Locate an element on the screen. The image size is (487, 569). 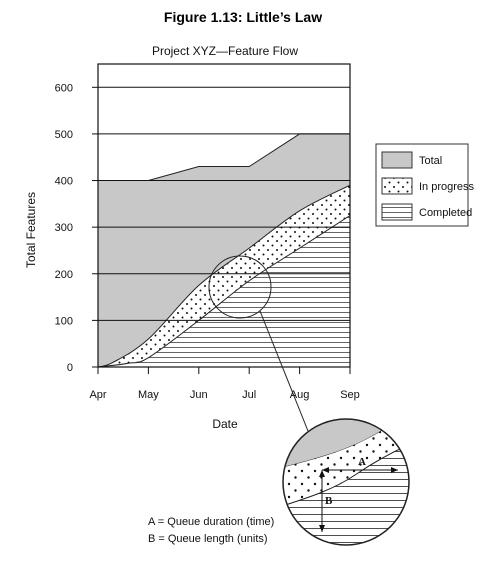
magnified-view is located at coordinates (346, 482).